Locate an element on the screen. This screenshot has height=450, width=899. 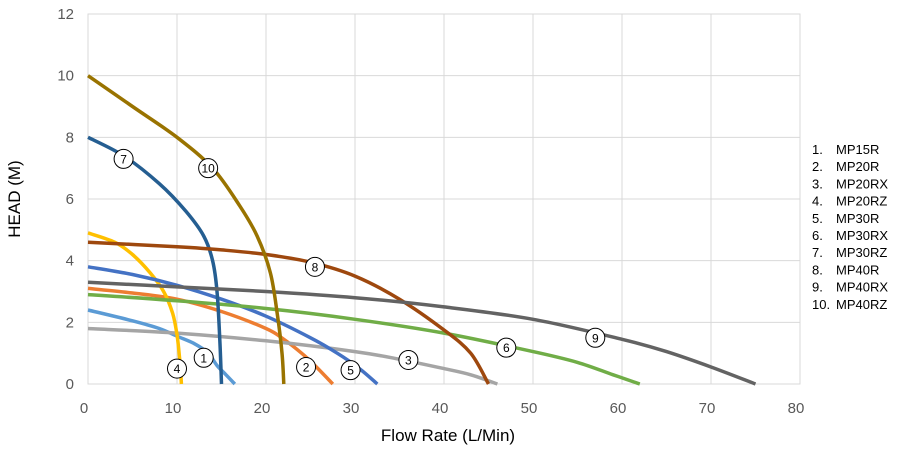
legend-entry: 5. MP30R is located at coordinates (845, 218).